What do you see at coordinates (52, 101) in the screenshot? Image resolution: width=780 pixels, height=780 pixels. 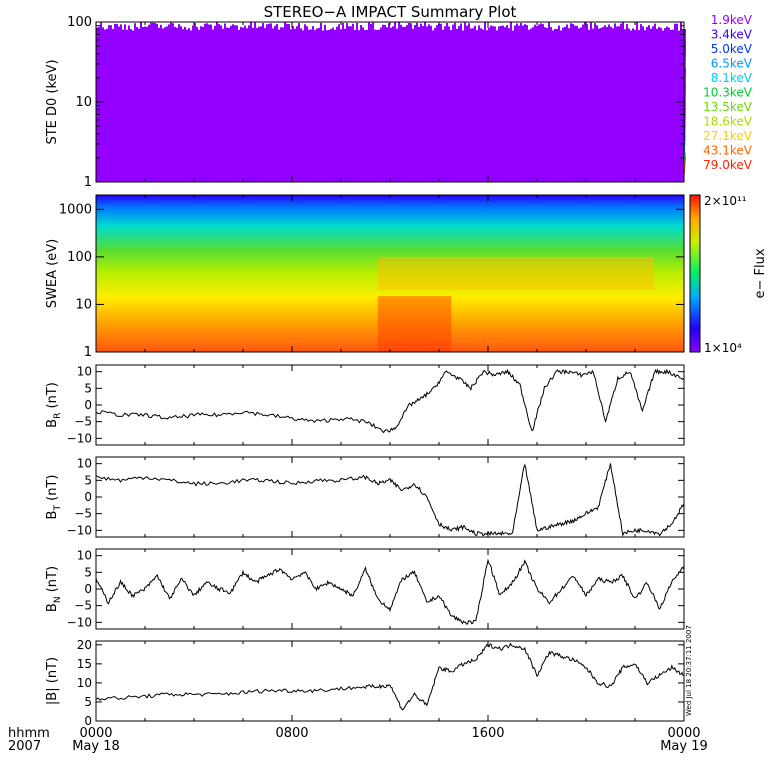 I see `y-axis-label: STE D0 (keV)` at bounding box center [52, 101].